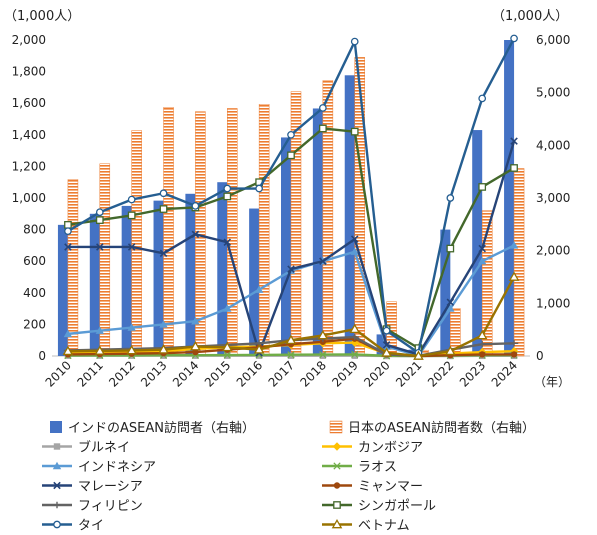  Describe the element at coordinates (29, 103) in the screenshot. I see `left-tick-label: 1,600` at that location.